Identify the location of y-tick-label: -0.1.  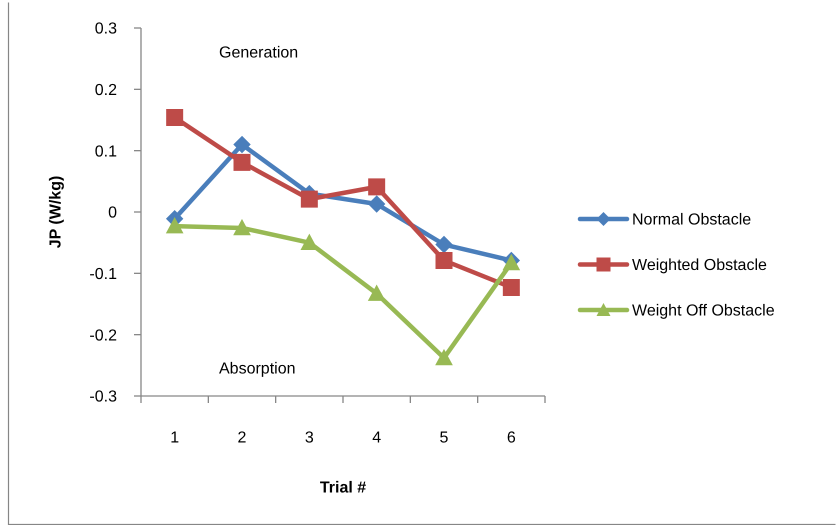
(103, 274).